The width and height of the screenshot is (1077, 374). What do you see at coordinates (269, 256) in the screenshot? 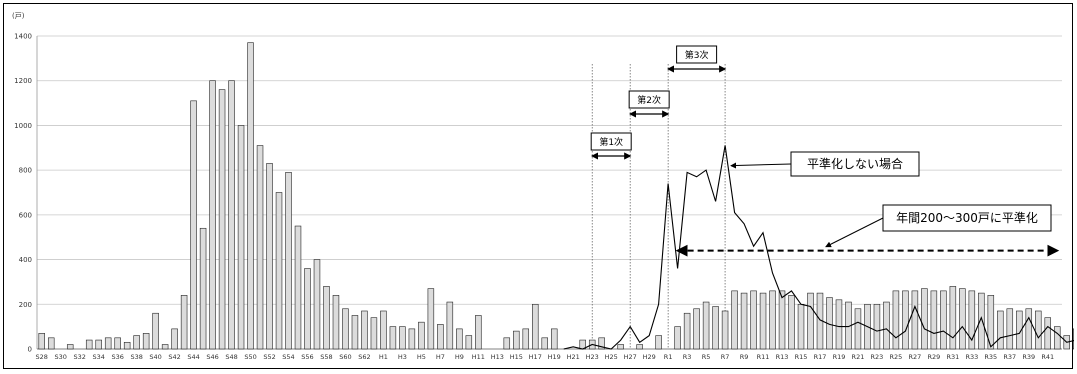
I see `bar-S52` at bounding box center [269, 256].